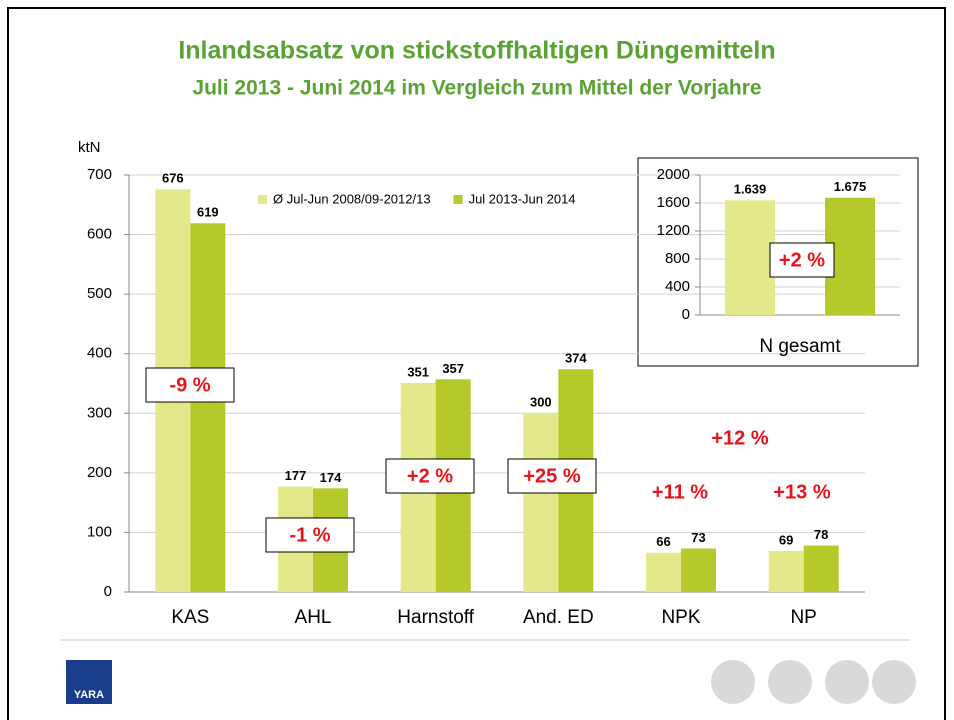 The image size is (954, 720). What do you see at coordinates (677, 258) in the screenshot?
I see `y-tick-label: 800` at bounding box center [677, 258].